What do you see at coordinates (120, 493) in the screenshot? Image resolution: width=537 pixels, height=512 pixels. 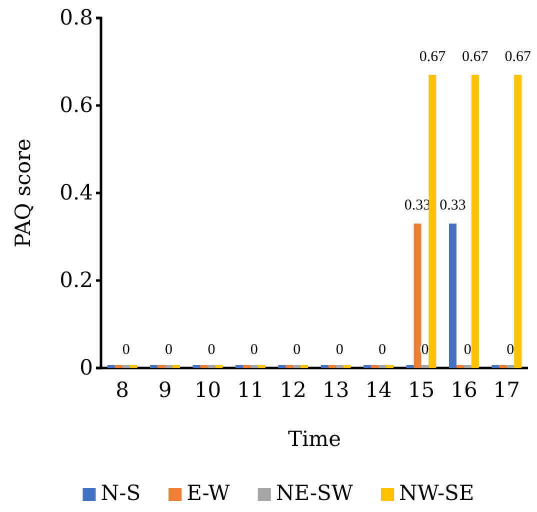 I see `legend-label: N-S` at bounding box center [120, 493].